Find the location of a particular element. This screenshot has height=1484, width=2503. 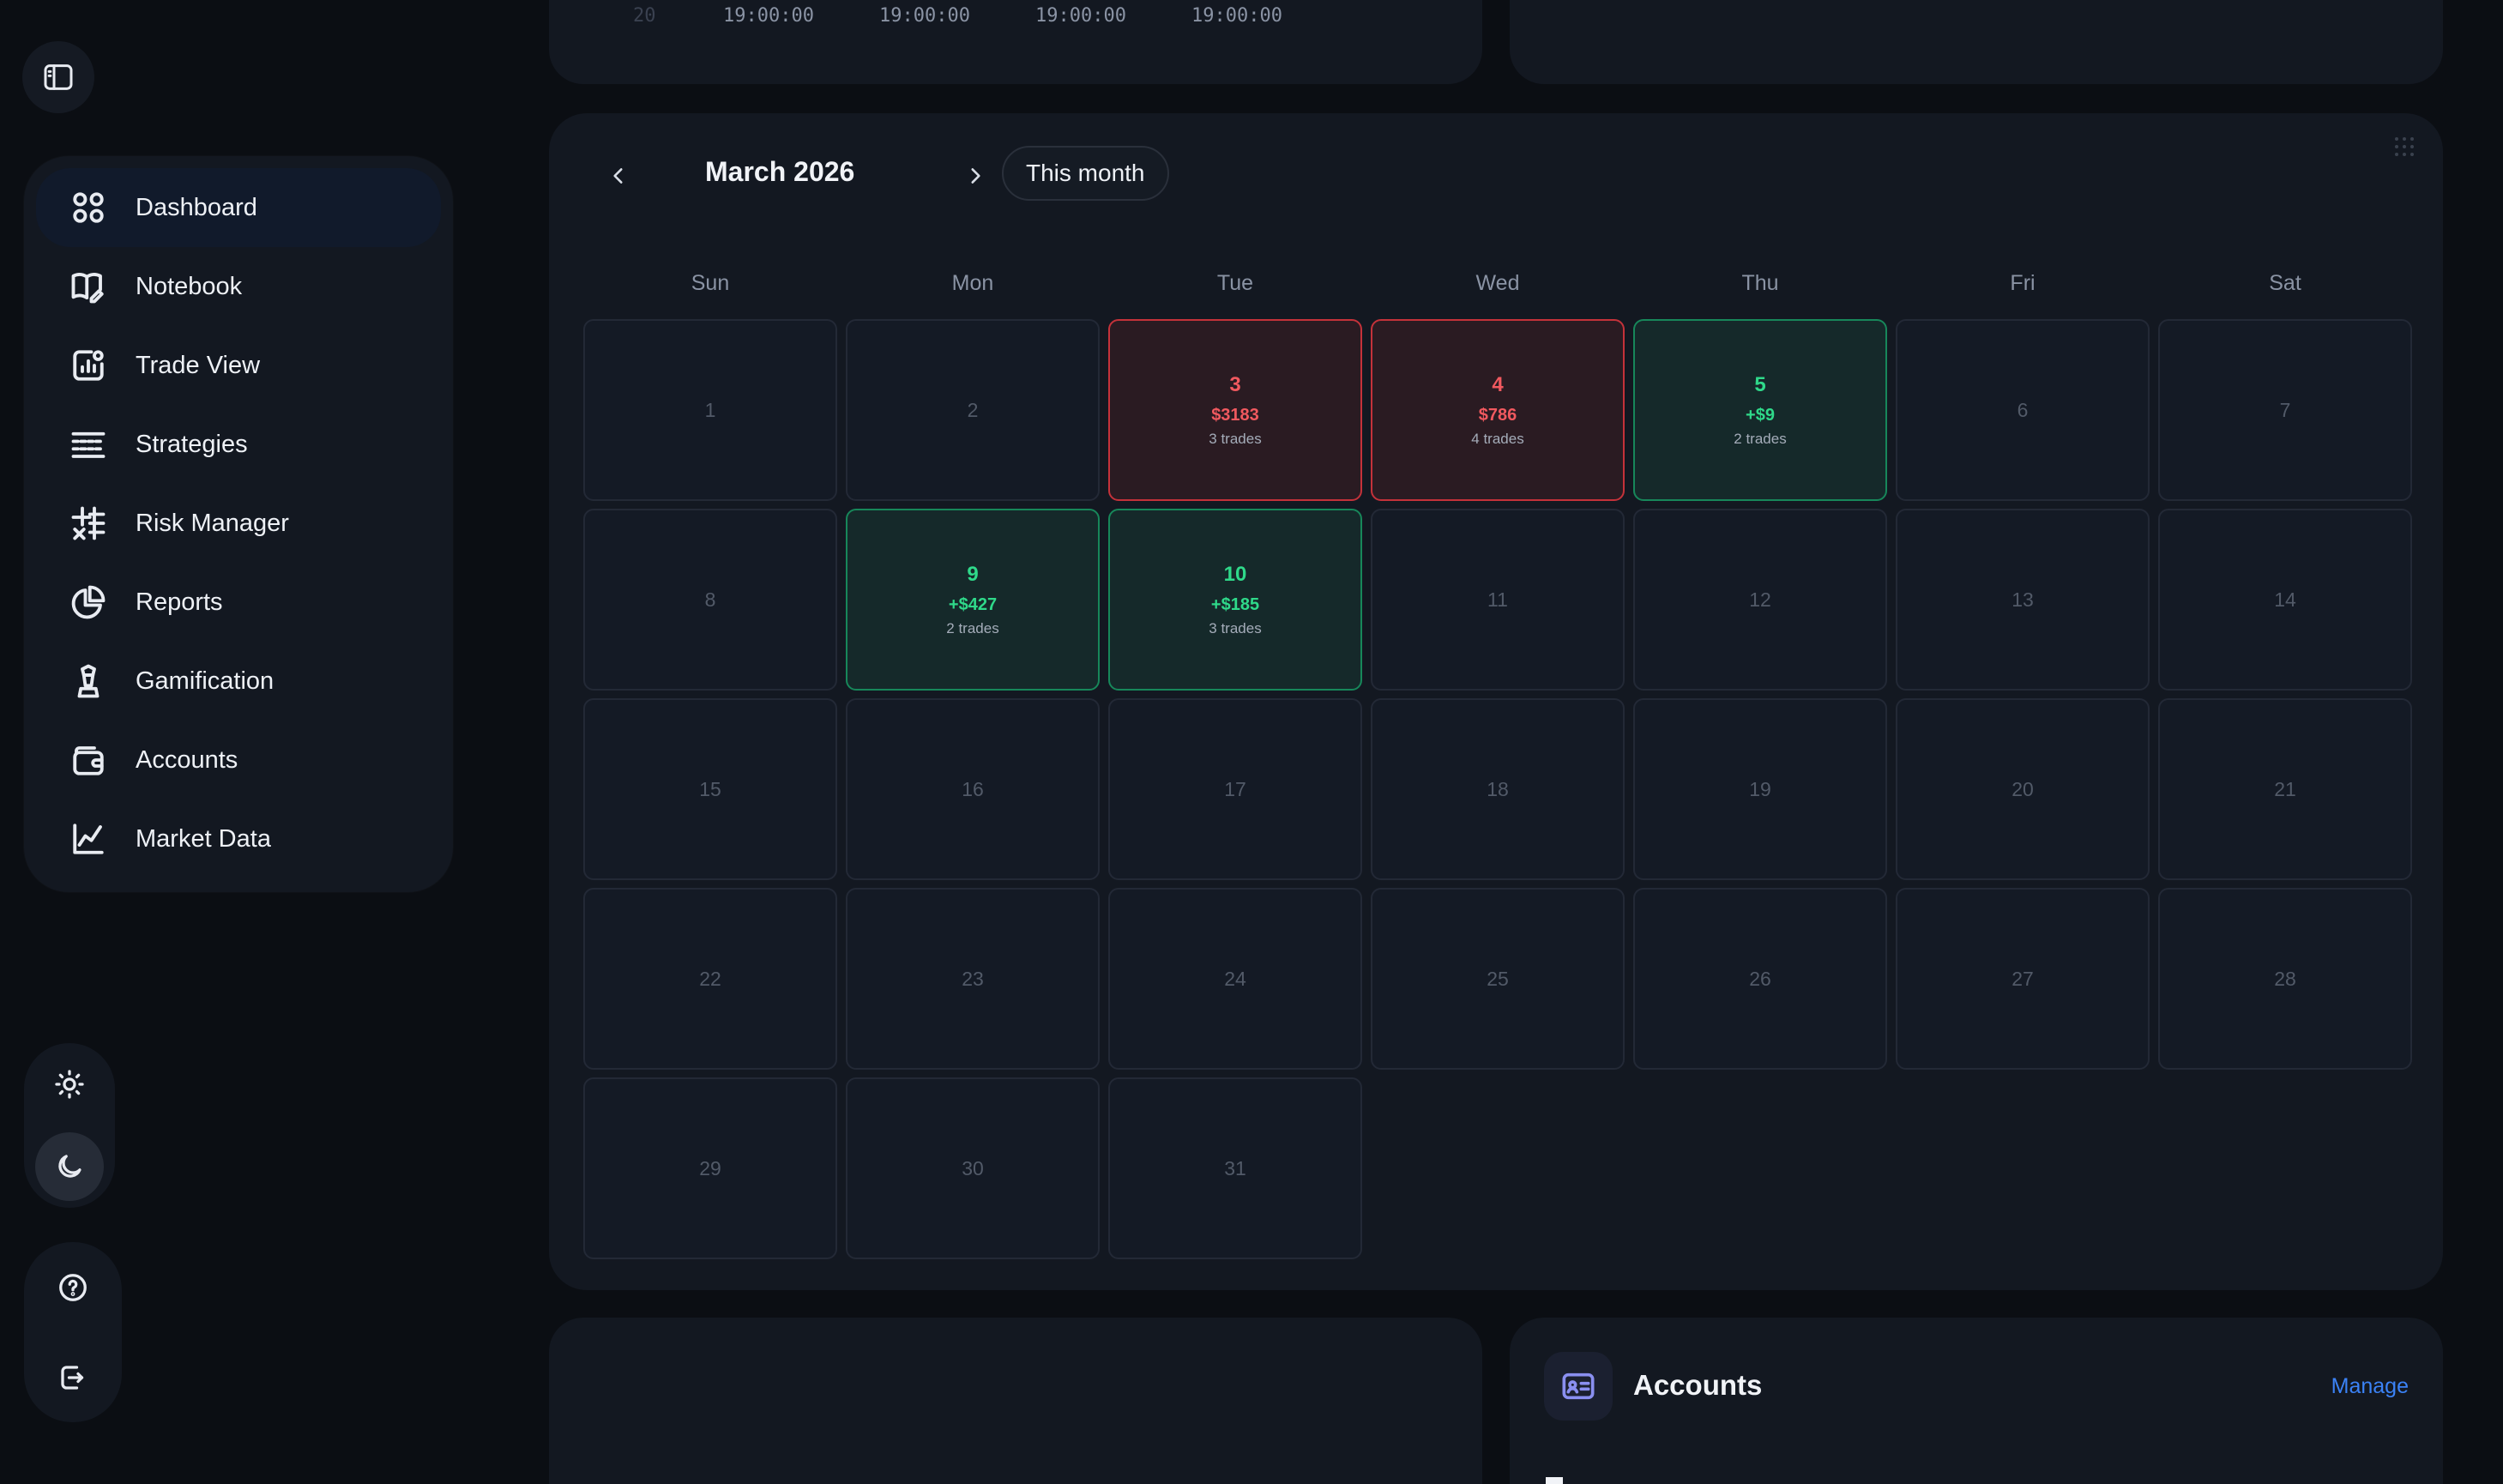

calendar-day-16: 16 is located at coordinates (973, 789).